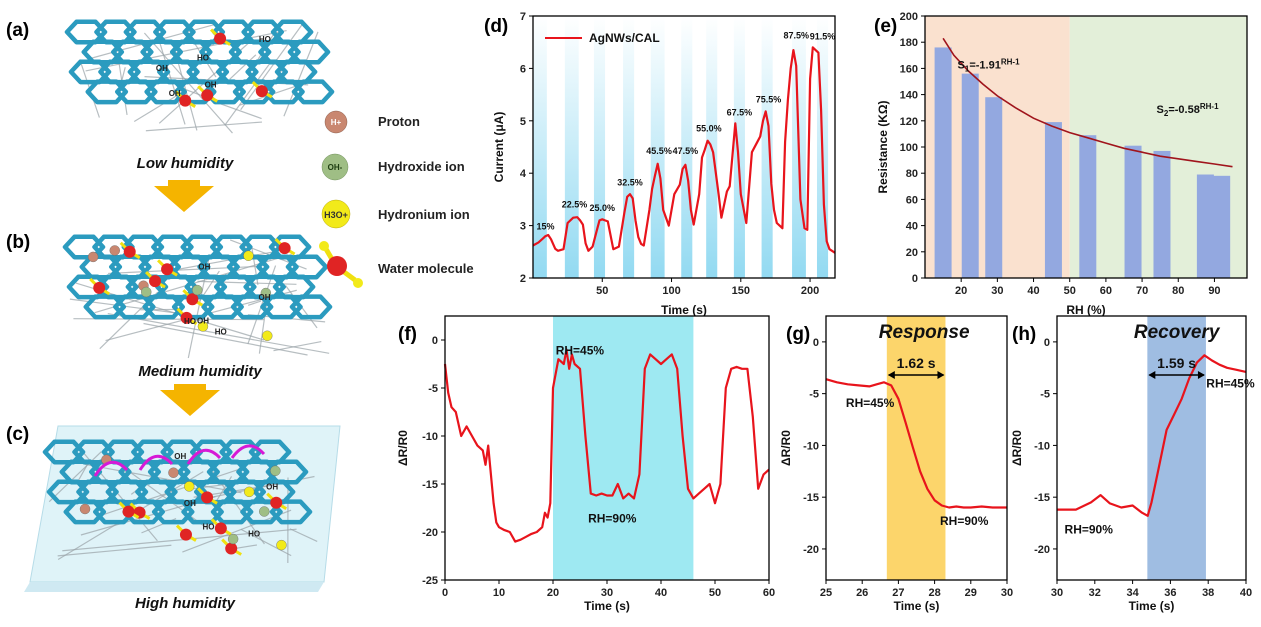 The image size is (1261, 627). I want to click on transition-band, so click(916, 448).